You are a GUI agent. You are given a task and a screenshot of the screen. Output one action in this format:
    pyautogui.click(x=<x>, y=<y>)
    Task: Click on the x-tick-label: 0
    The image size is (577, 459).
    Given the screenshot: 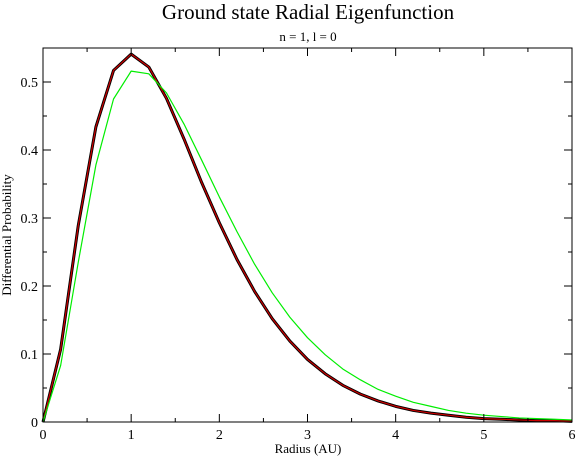 What is the action you would take?
    pyautogui.click(x=43, y=435)
    